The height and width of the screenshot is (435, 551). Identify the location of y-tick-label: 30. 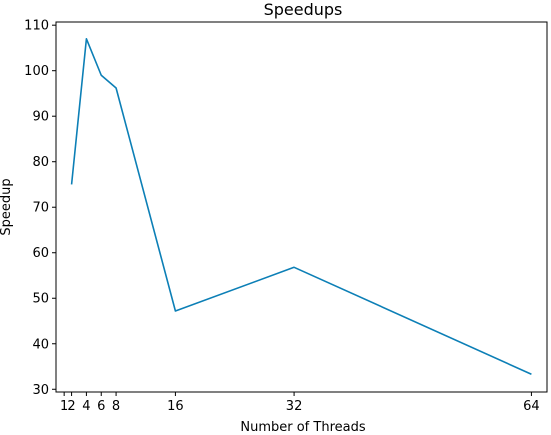
(40, 390).